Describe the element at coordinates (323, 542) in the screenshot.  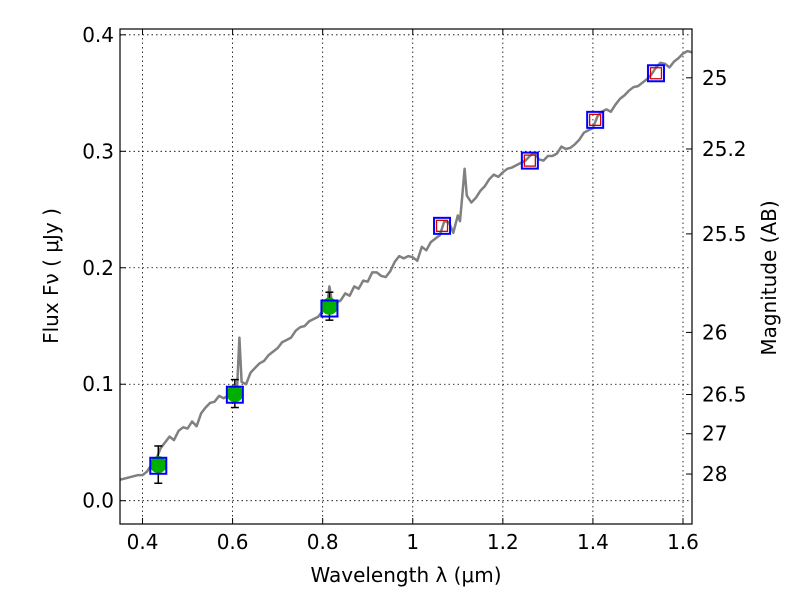
I see `x-tick-label: 0.8` at that location.